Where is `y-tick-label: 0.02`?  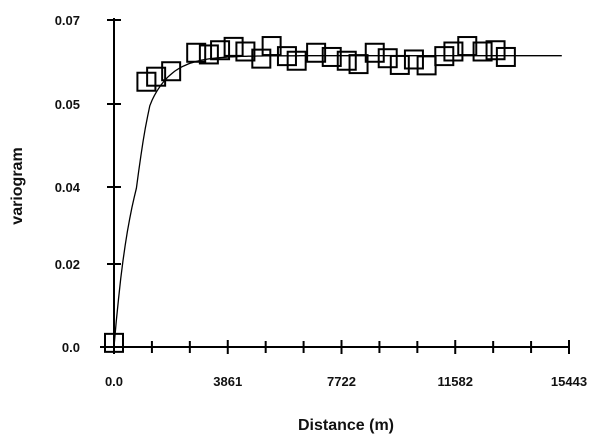 y-tick-label: 0.02 is located at coordinates (67, 264).